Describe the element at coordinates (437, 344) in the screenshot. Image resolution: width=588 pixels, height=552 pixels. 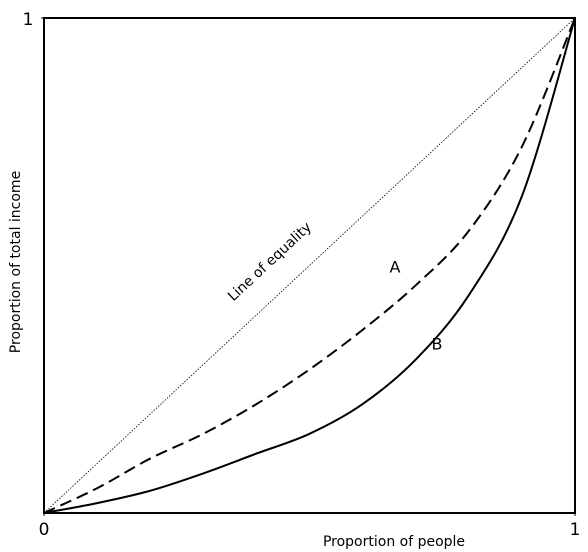
I see `series-label: B` at that location.